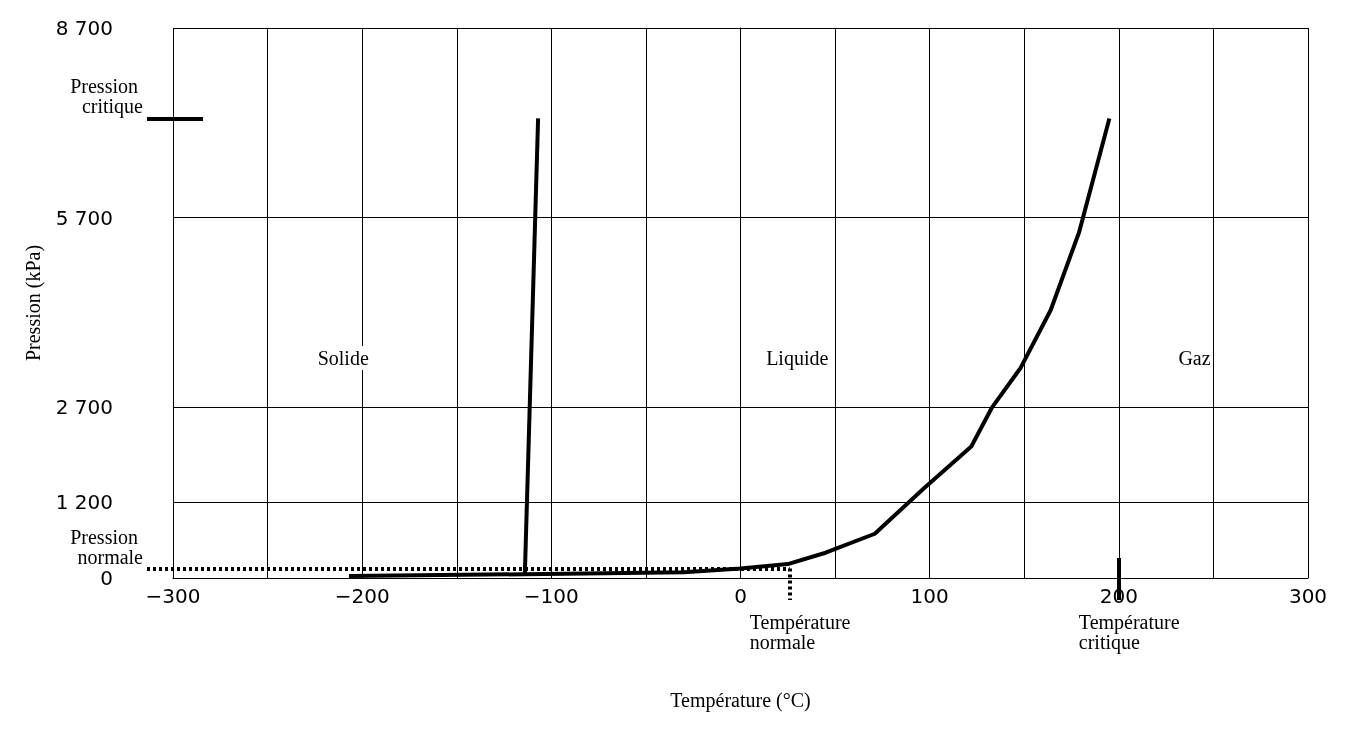  What do you see at coordinates (107, 546) in the screenshot?
I see `ref-line-label: Pression normale` at bounding box center [107, 546].